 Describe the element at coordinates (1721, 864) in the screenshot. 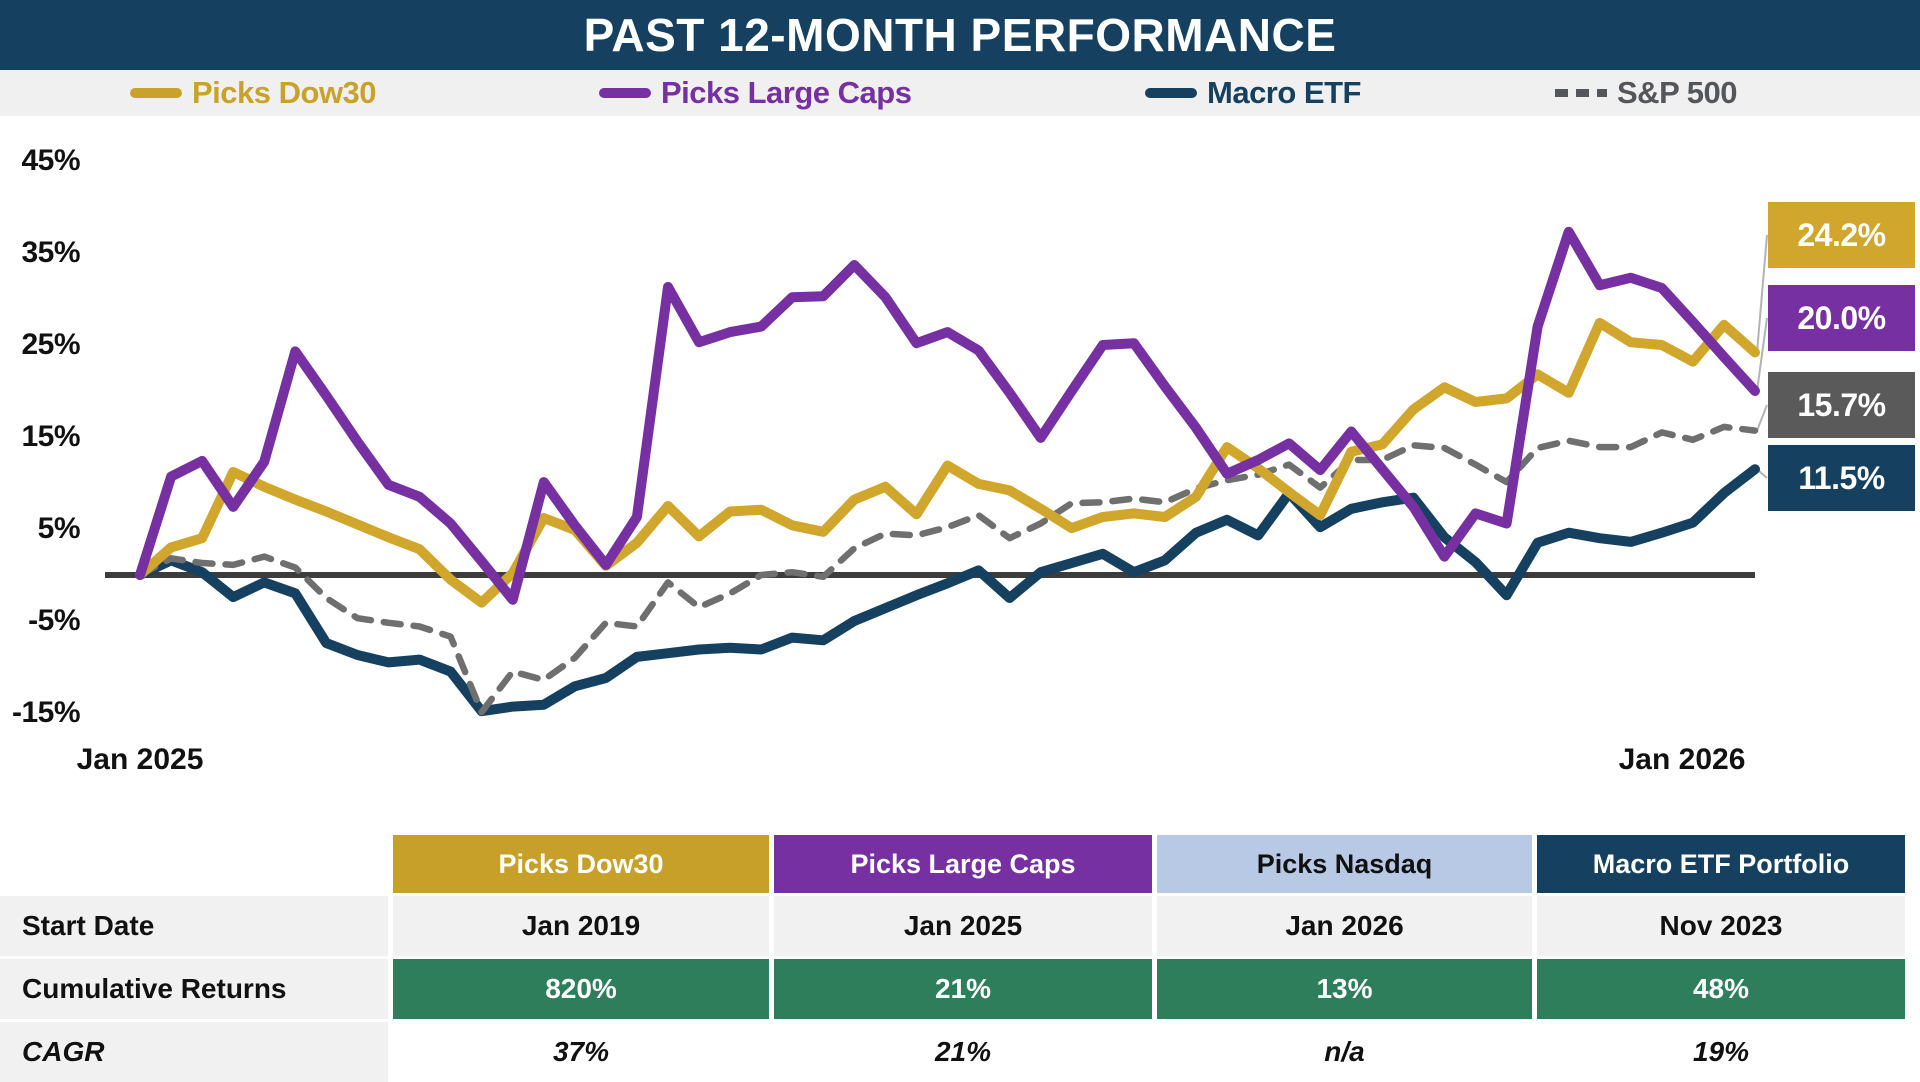

I see `table-header-macro-etf-portfolio: Macro ETF Portfolio` at that location.